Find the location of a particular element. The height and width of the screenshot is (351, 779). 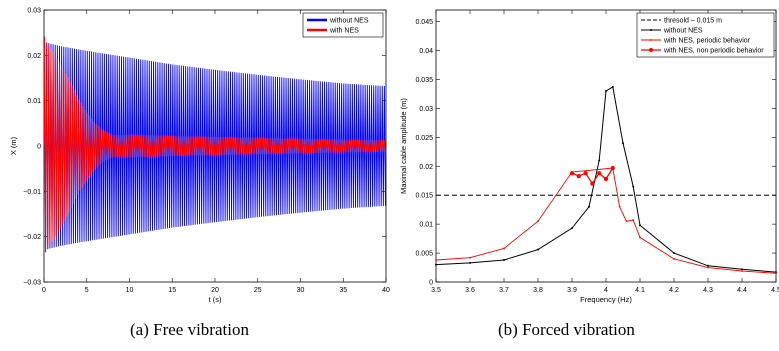

a-legend-label: without NES is located at coordinates (349, 21).